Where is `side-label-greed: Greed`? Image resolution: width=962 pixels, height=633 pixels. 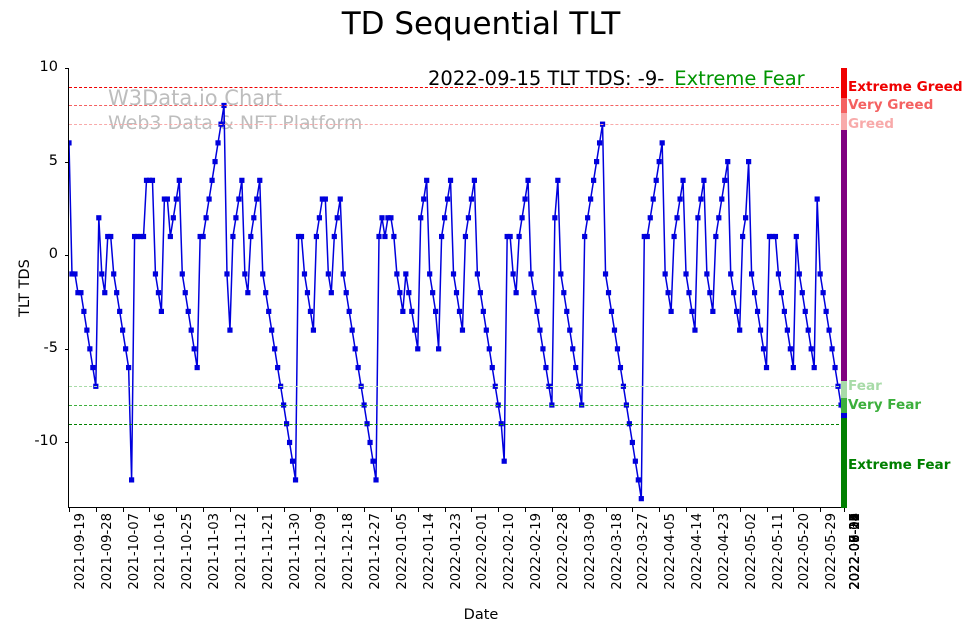 side-label-greed: Greed is located at coordinates (871, 124).